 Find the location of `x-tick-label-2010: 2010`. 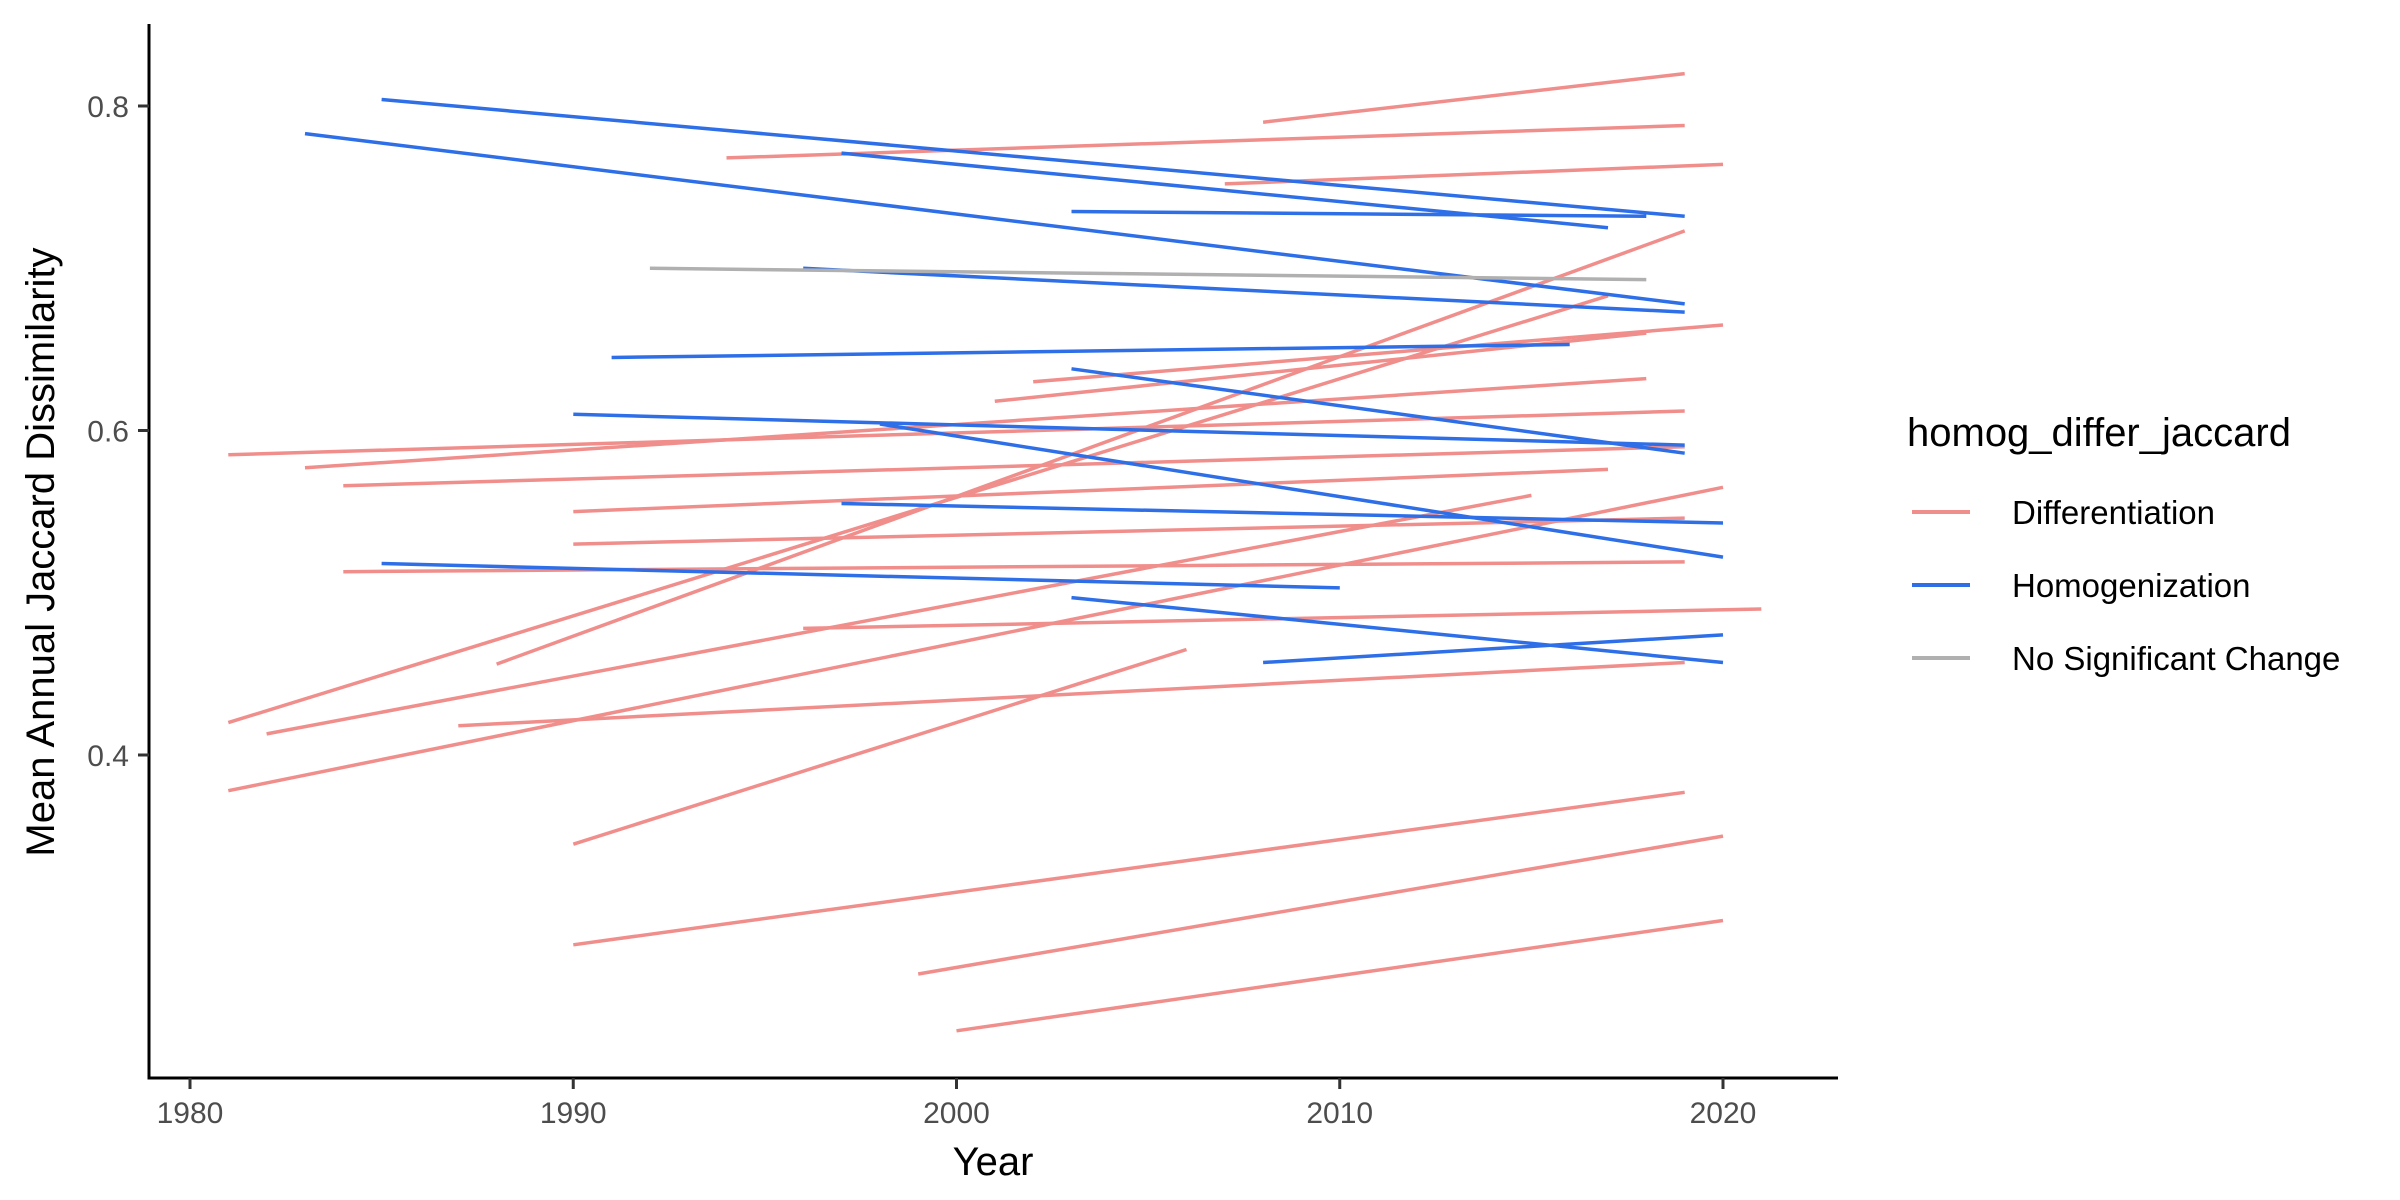

x-tick-label-2010: 2010 is located at coordinates (1339, 1113).